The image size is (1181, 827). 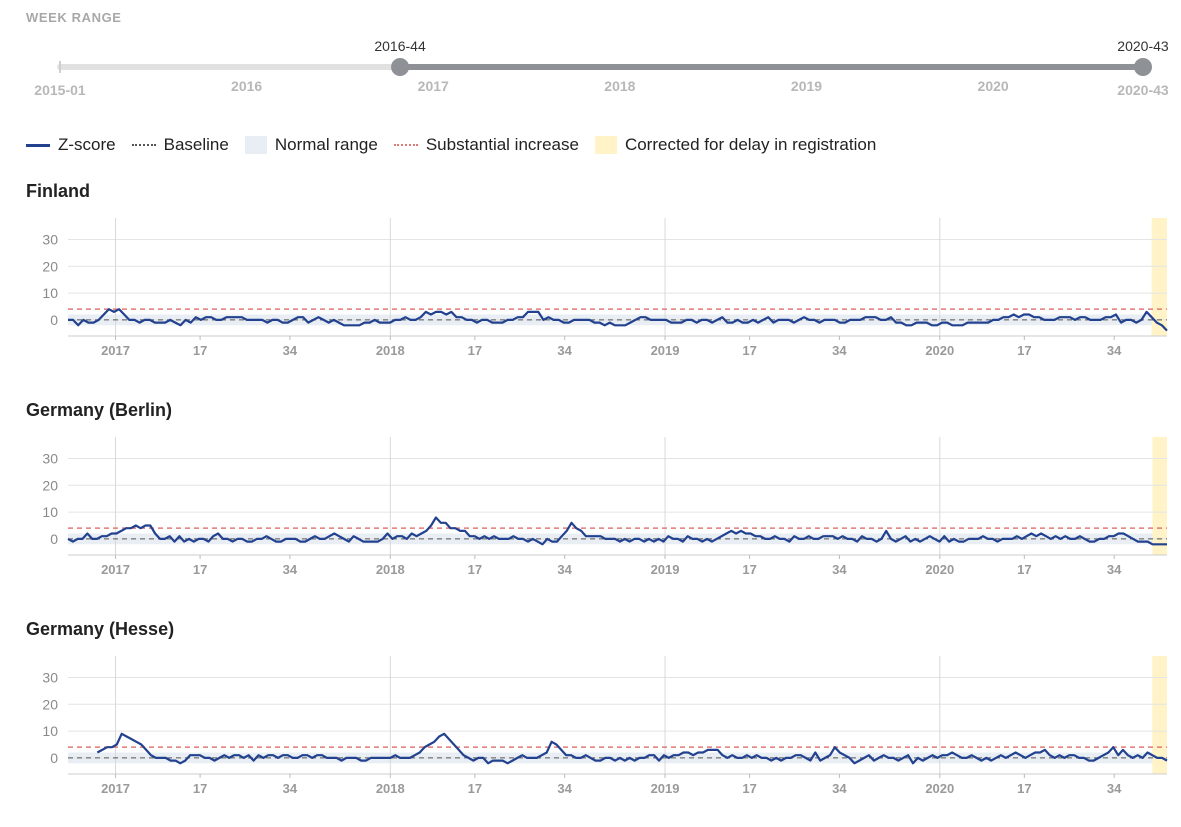 I want to click on baseline-swatch, so click(x=143, y=145).